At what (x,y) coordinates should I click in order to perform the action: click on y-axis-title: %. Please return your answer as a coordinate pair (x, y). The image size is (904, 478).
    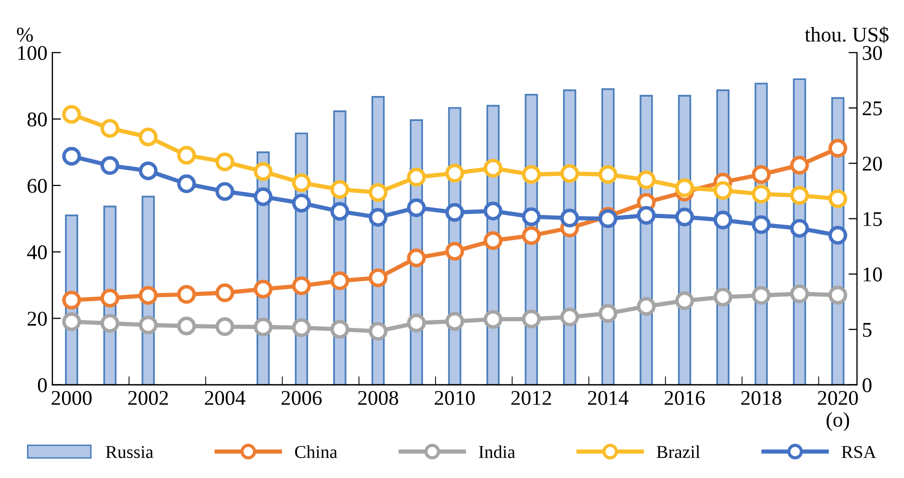
    Looking at the image, I should click on (24, 35).